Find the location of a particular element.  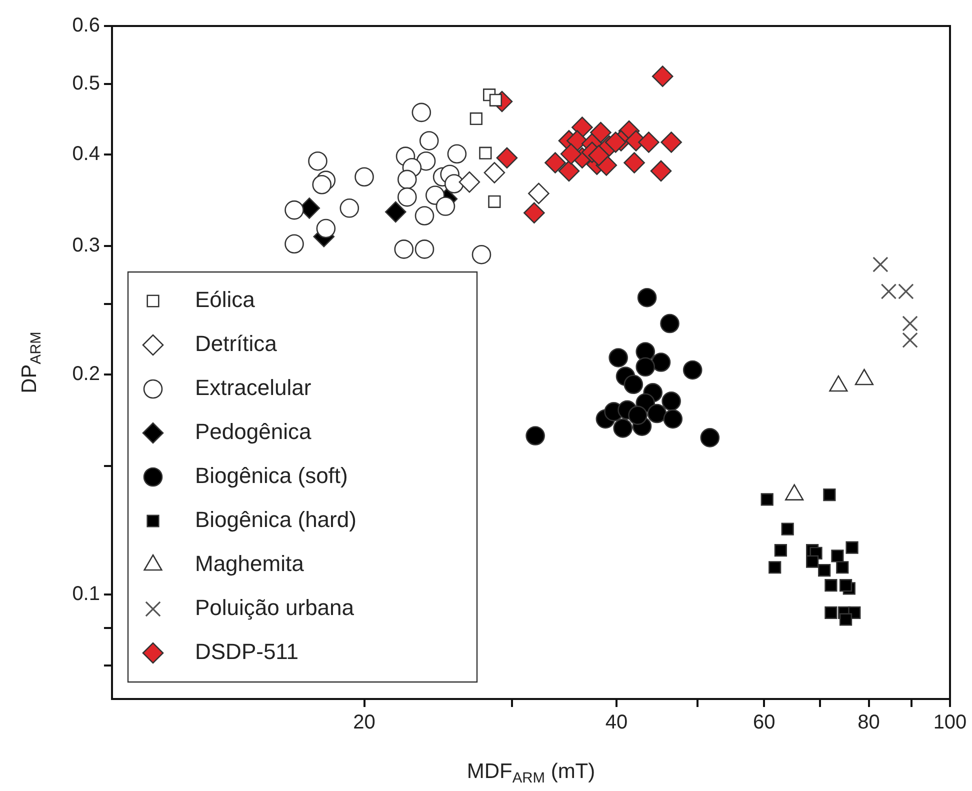

x-tick-label: 80 is located at coordinates (869, 723).